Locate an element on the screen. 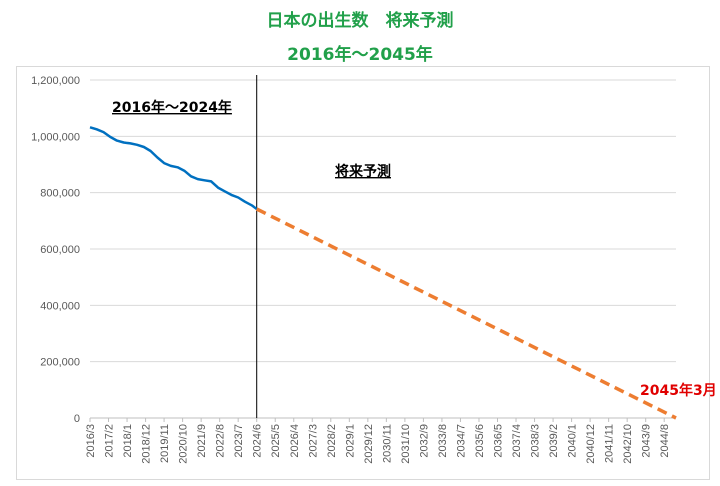 The image size is (720, 486). x-tick-label: 2018/12 is located at coordinates (147, 444).